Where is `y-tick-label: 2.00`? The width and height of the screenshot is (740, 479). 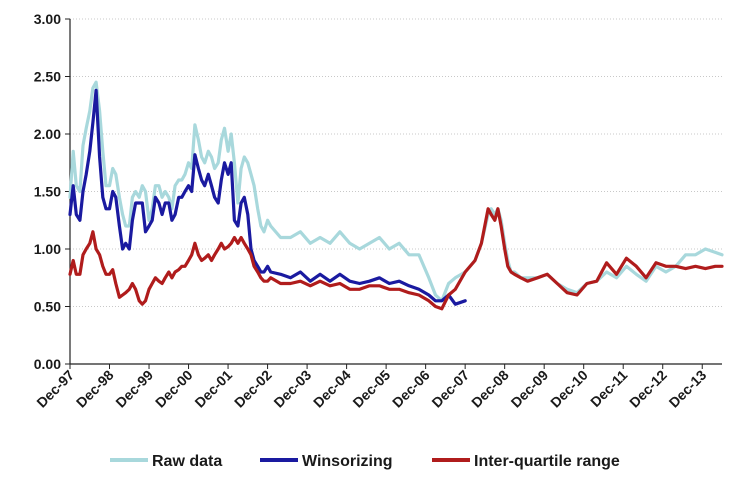
y-tick-label: 2.00 is located at coordinates (47, 134).